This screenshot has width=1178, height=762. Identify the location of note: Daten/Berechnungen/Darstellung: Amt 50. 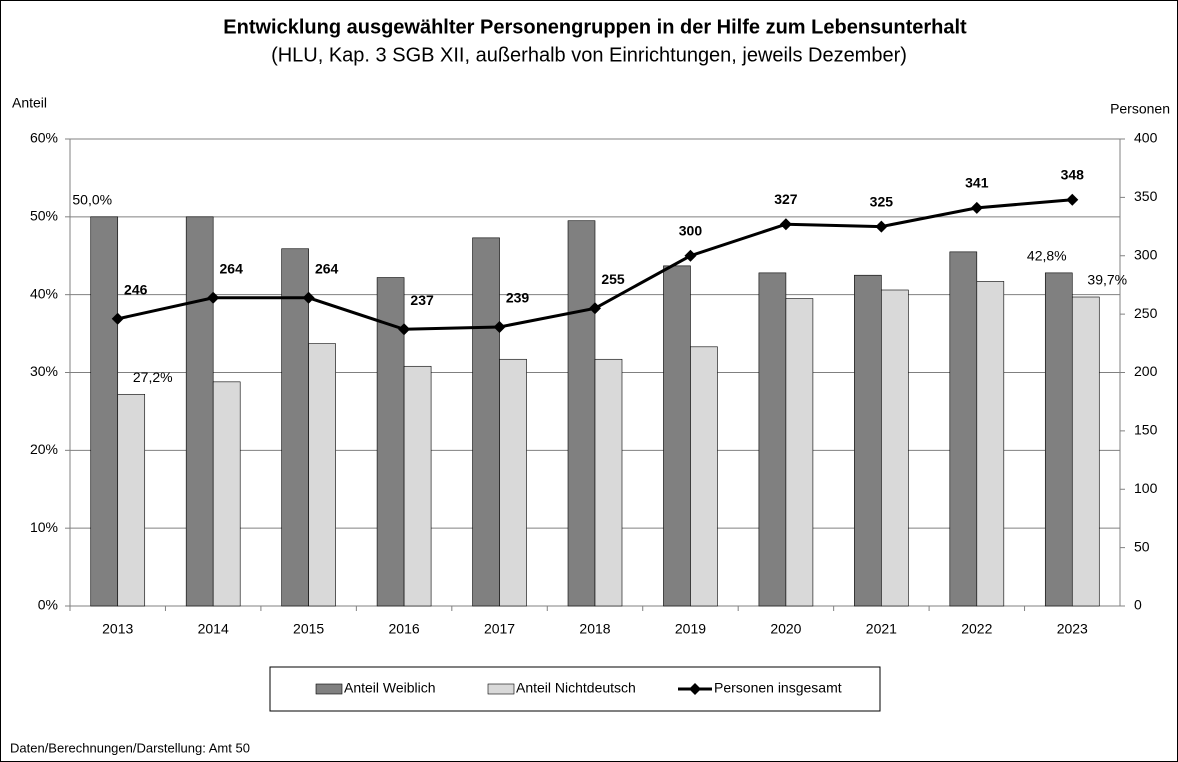
(130, 747).